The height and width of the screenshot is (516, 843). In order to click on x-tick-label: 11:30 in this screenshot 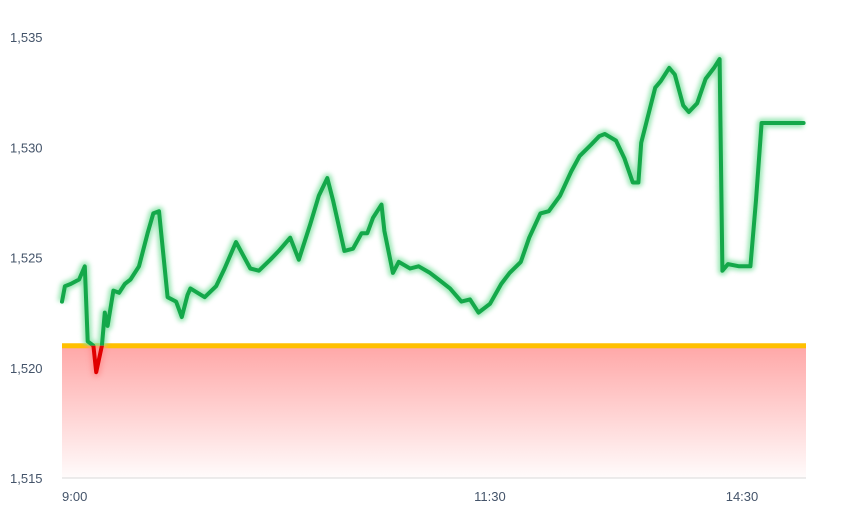, I will do `click(490, 496)`.